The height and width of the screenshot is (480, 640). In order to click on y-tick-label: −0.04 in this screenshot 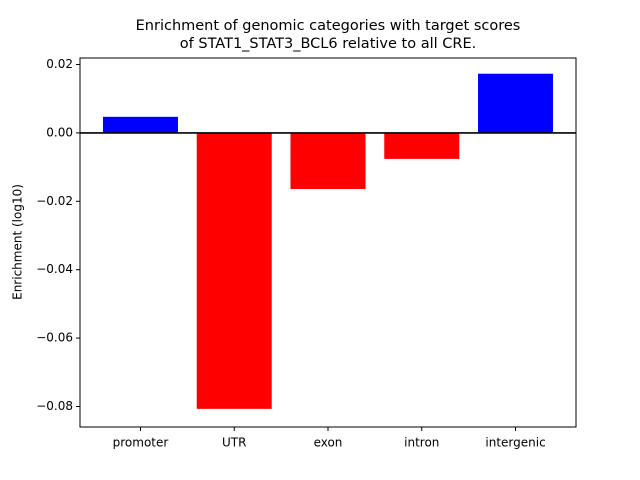, I will do `click(54, 269)`.